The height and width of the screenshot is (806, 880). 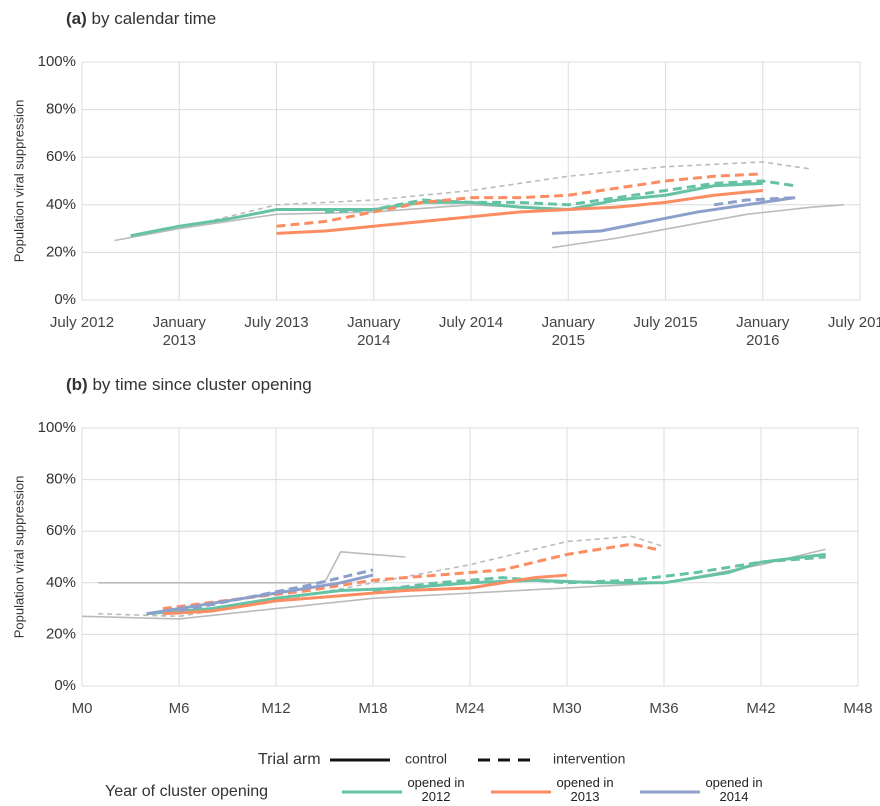 I want to click on panel-title-text: by calendar time, so click(x=154, y=18).